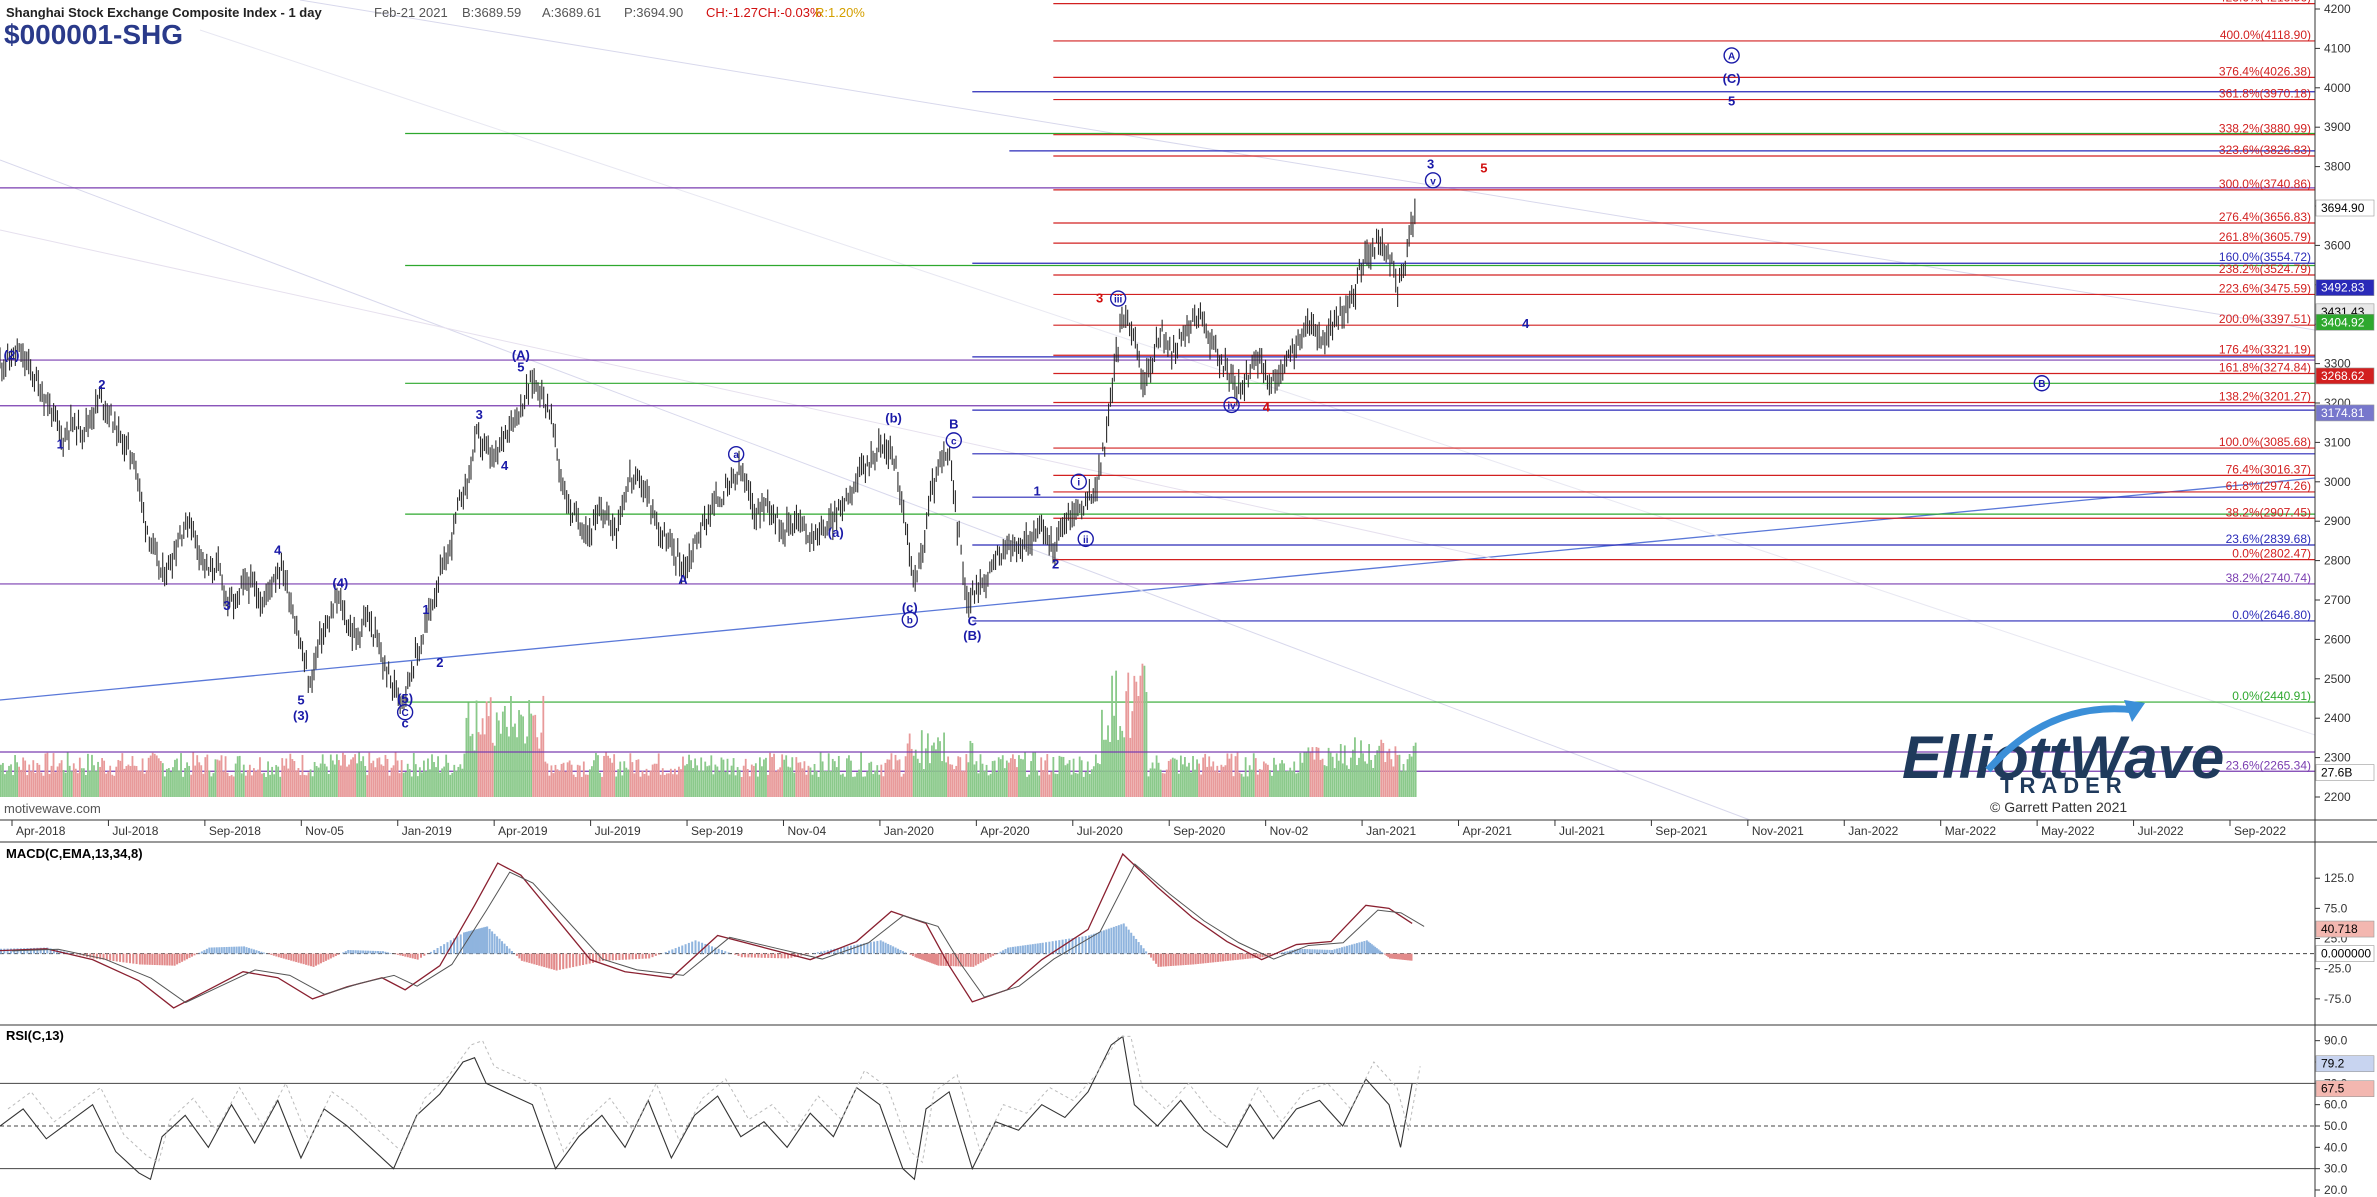 The width and height of the screenshot is (2377, 1197). I want to click on macd-indicator, so click(1157, 930).